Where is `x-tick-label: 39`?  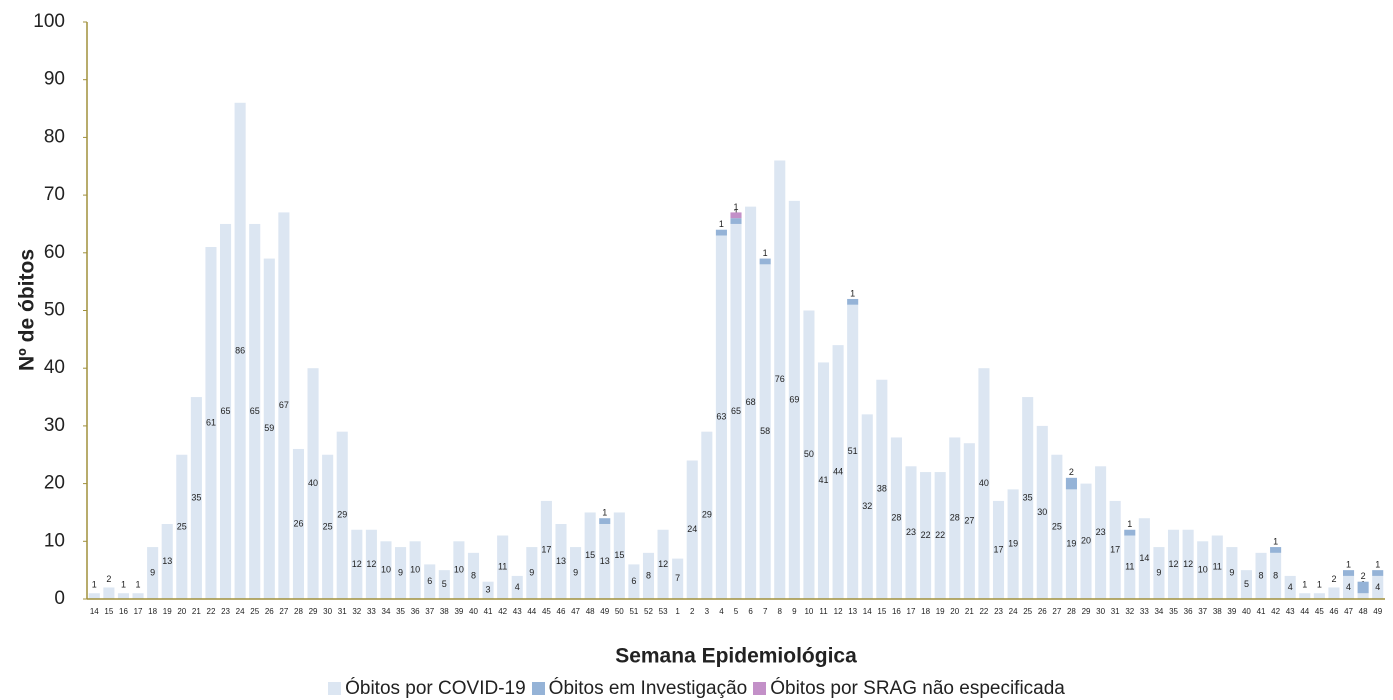 x-tick-label: 39 is located at coordinates (1231, 611).